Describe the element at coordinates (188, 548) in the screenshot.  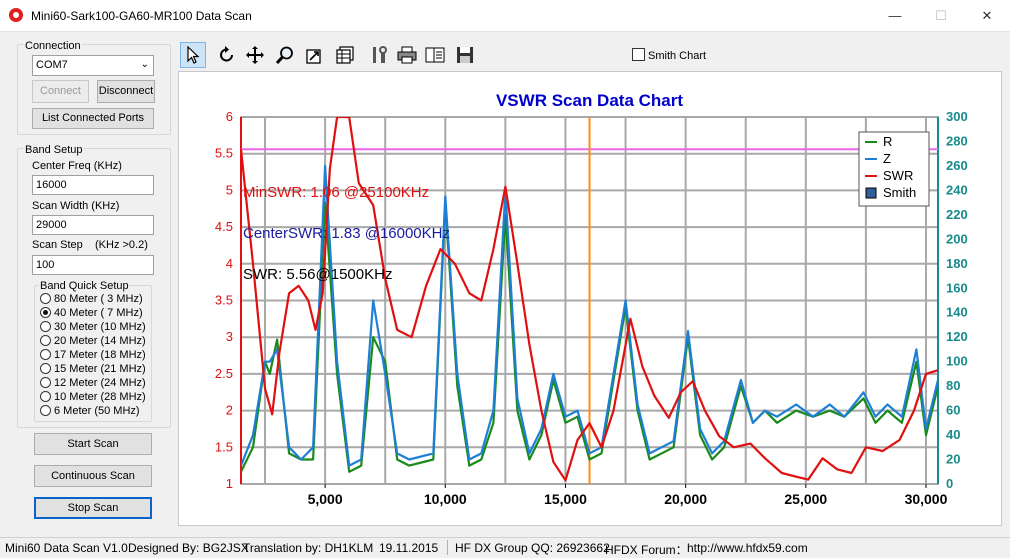
I see `status-designer: Designed By: BG2JSX` at that location.